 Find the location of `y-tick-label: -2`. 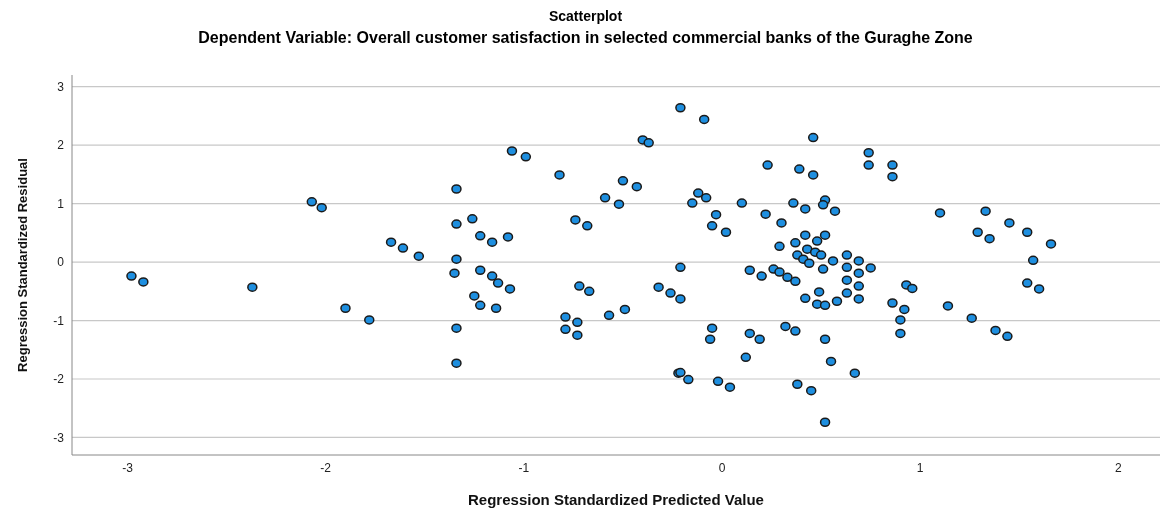

y-tick-label: -2 is located at coordinates (59, 379).